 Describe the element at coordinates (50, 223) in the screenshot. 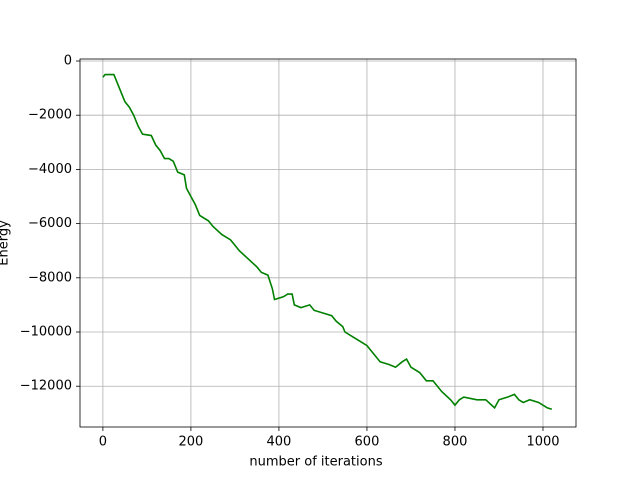

I see `y-tick-label: −6000` at that location.